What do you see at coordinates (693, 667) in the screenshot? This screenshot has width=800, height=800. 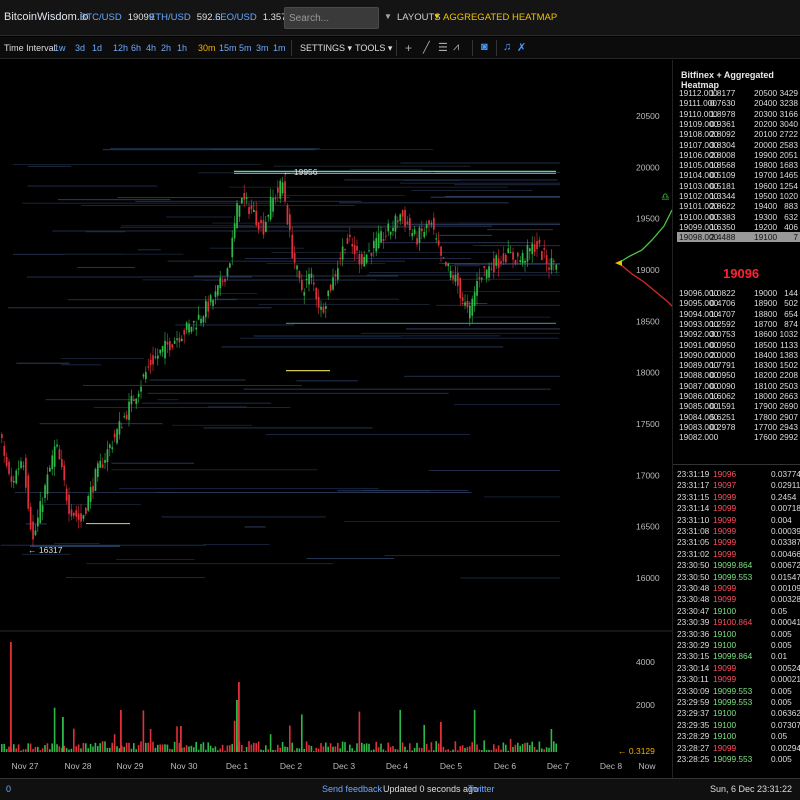 I see `trade-time: 23:30:14` at bounding box center [693, 667].